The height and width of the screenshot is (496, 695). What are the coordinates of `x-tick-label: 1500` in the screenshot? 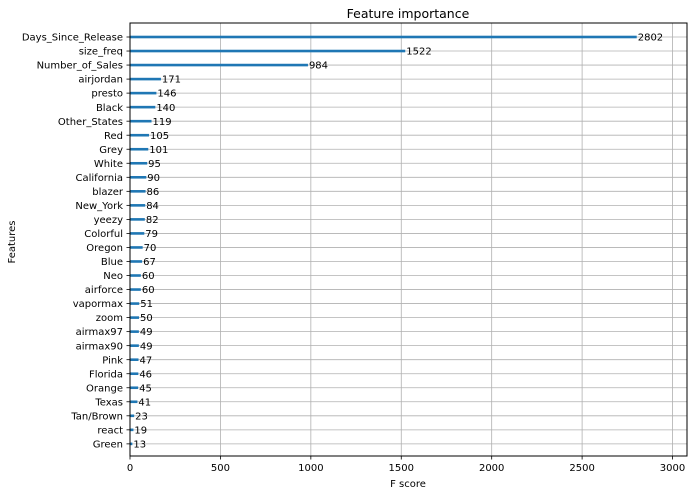 It's located at (401, 468).